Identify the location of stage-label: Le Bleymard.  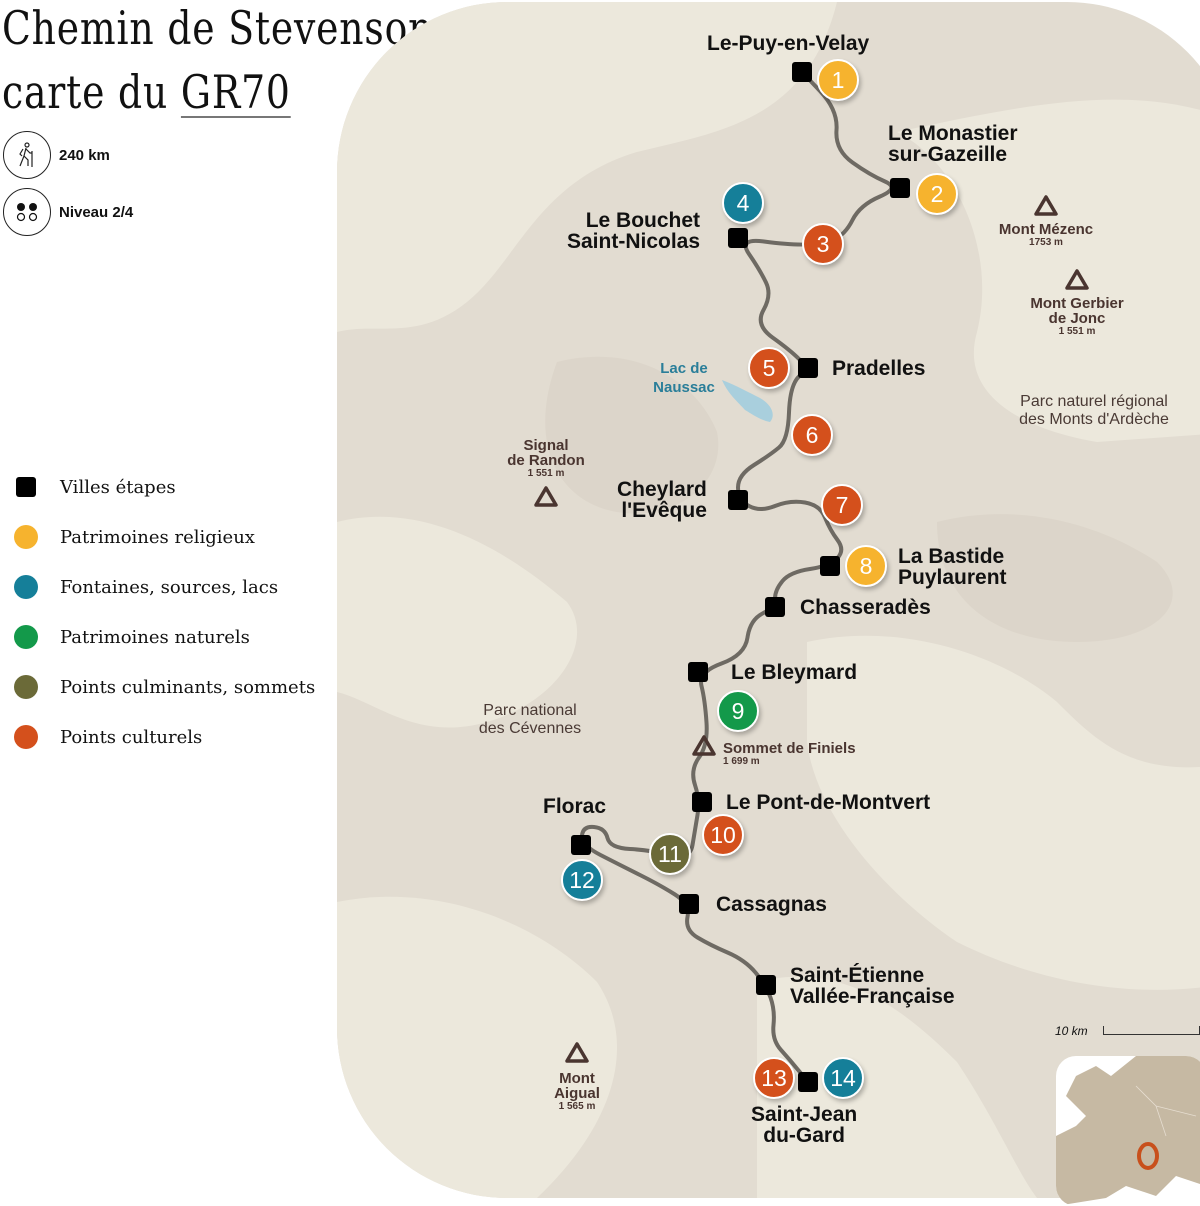
(794, 672).